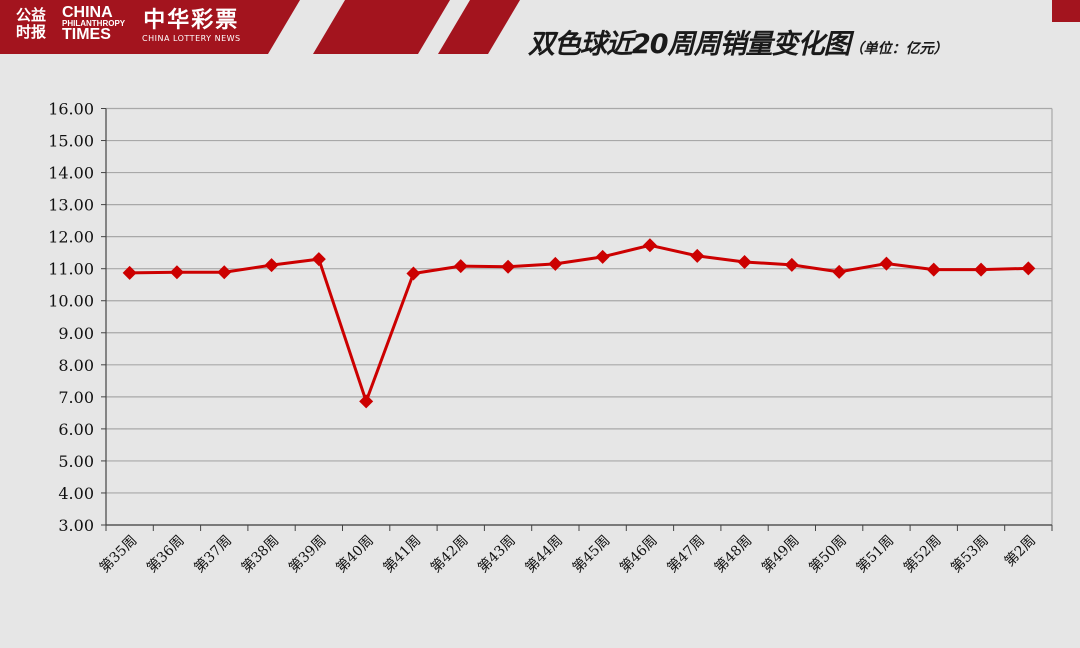 The height and width of the screenshot is (648, 1080). What do you see at coordinates (76, 397) in the screenshot?
I see `y-tick-label: 7.00` at bounding box center [76, 397].